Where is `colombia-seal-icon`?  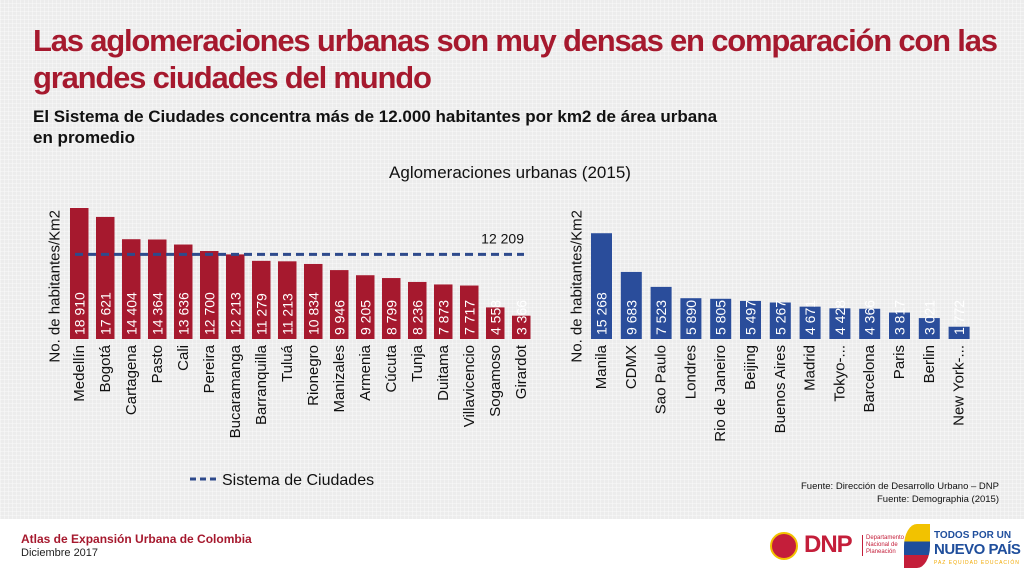 colombia-seal-icon is located at coordinates (784, 546).